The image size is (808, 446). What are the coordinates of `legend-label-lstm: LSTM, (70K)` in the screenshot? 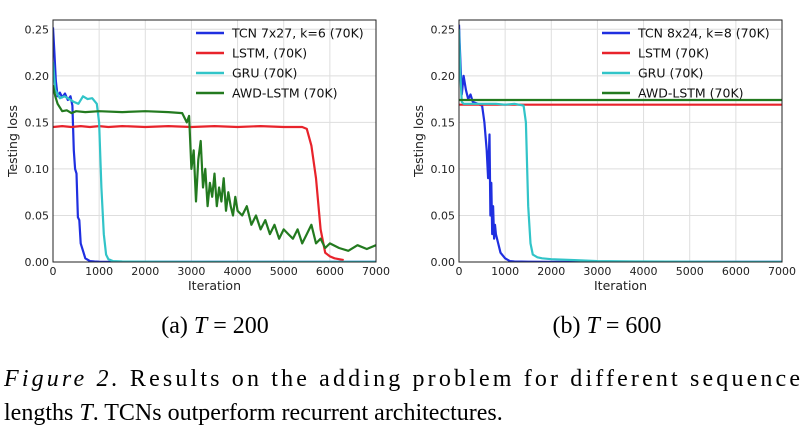 It's located at (269, 53).